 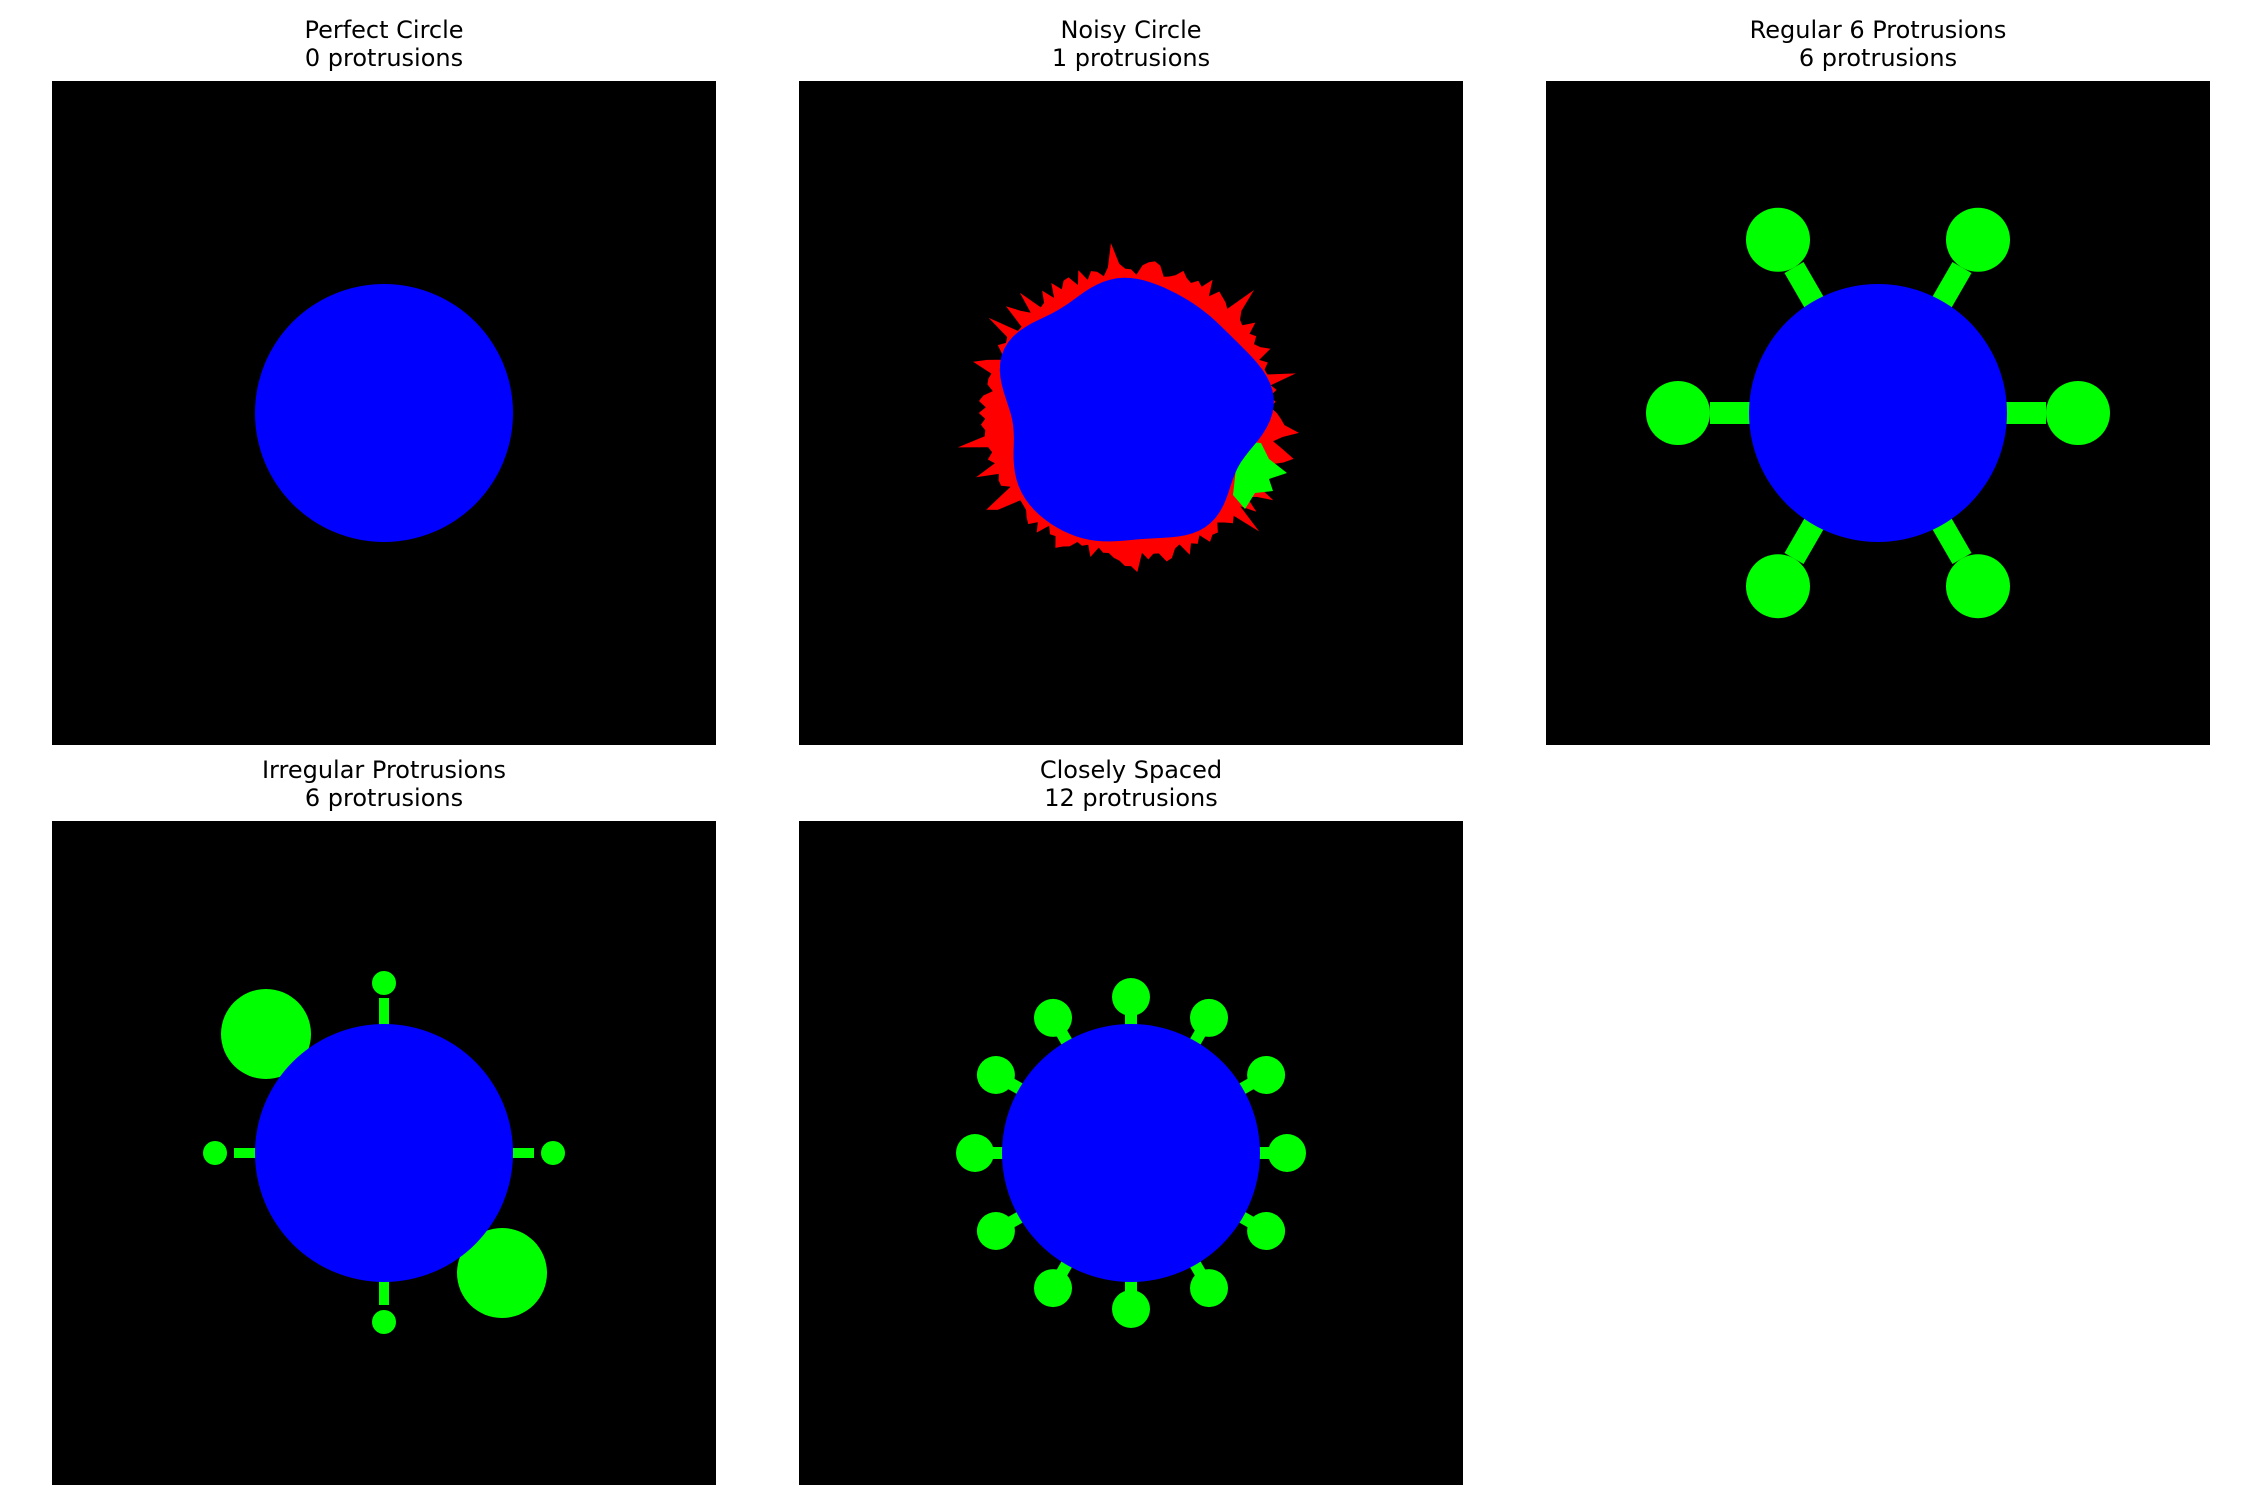 I want to click on panel-title-text: Irregular Protrusions, so click(x=384, y=770).